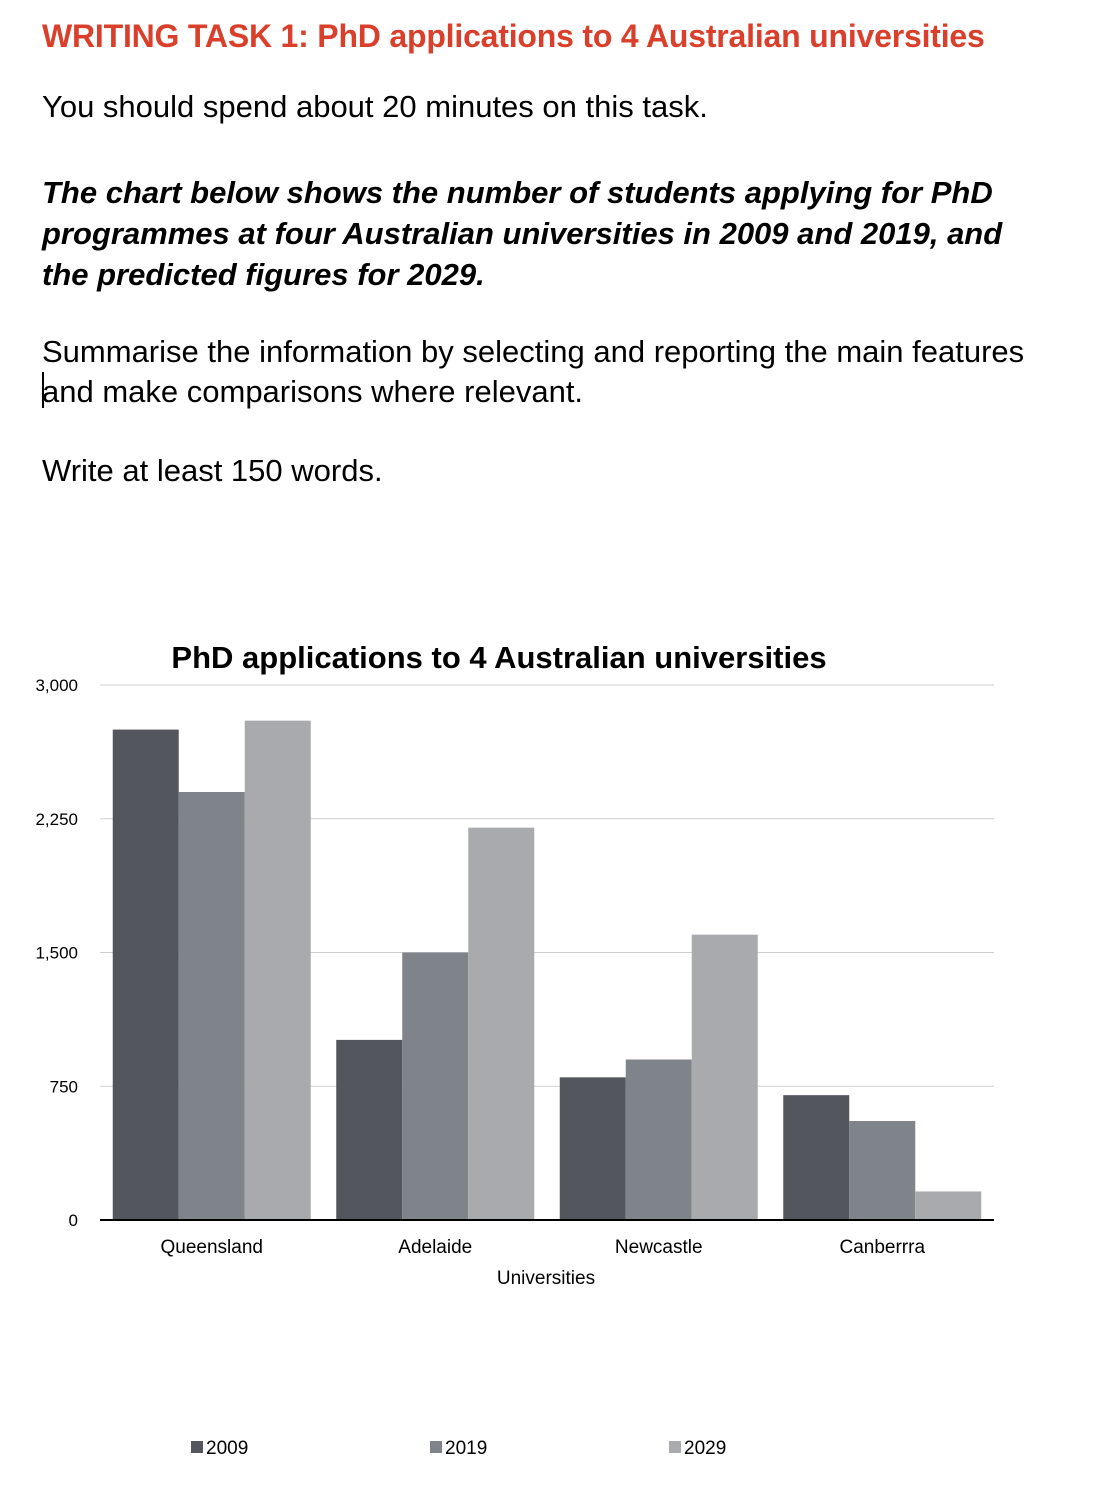  I want to click on legend-label: 2019, so click(466, 1448).